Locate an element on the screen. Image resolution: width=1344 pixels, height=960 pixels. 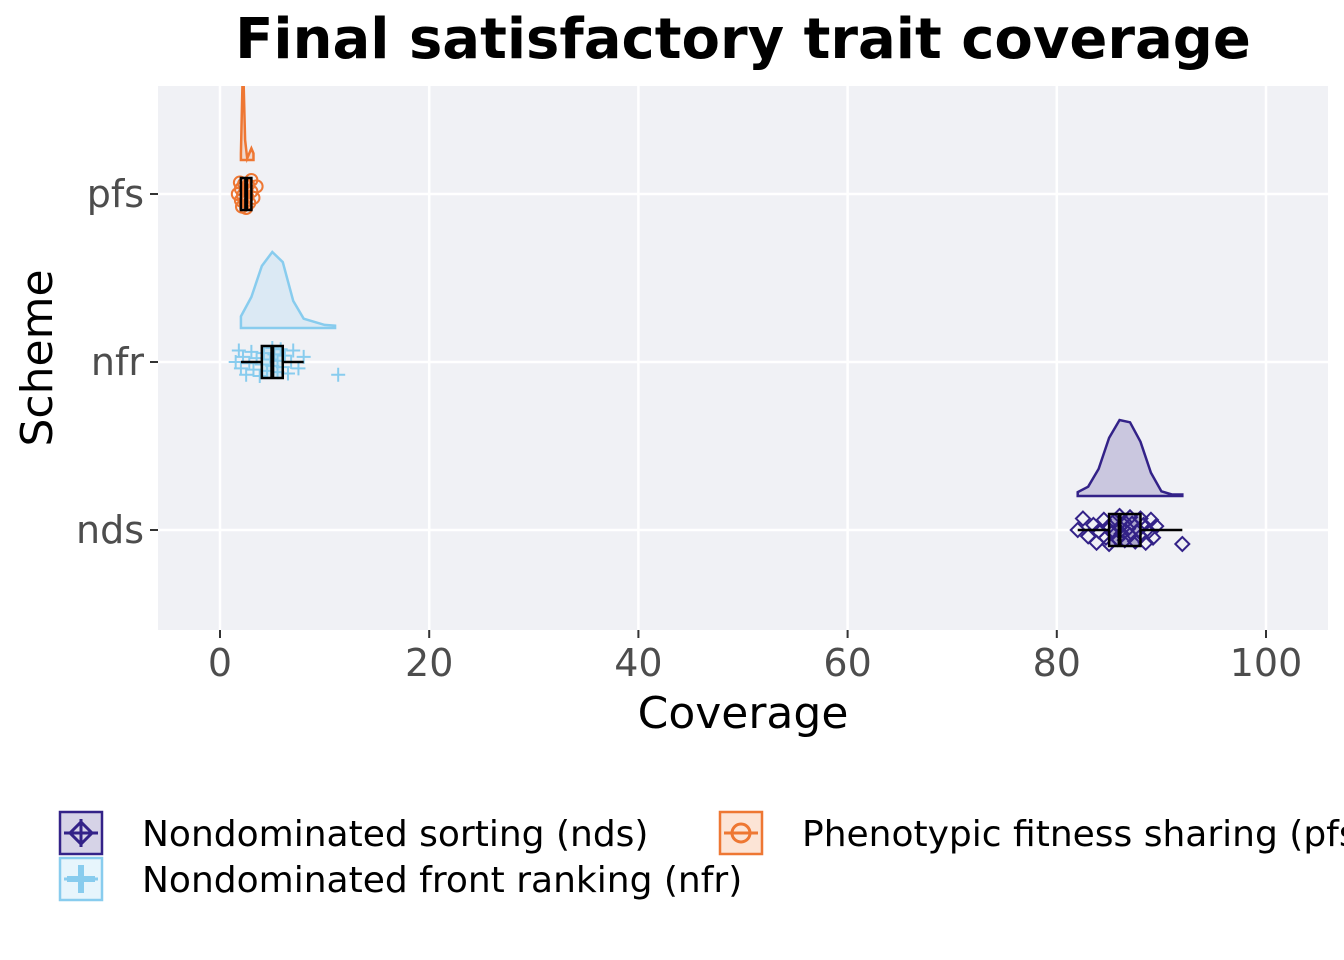
density-pfs is located at coordinates (247, 125).